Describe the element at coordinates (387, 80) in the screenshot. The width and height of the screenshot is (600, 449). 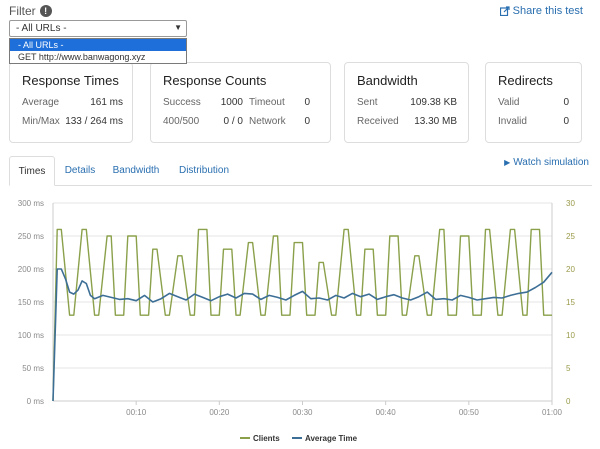
I see `card-title: Bandwidth` at that location.